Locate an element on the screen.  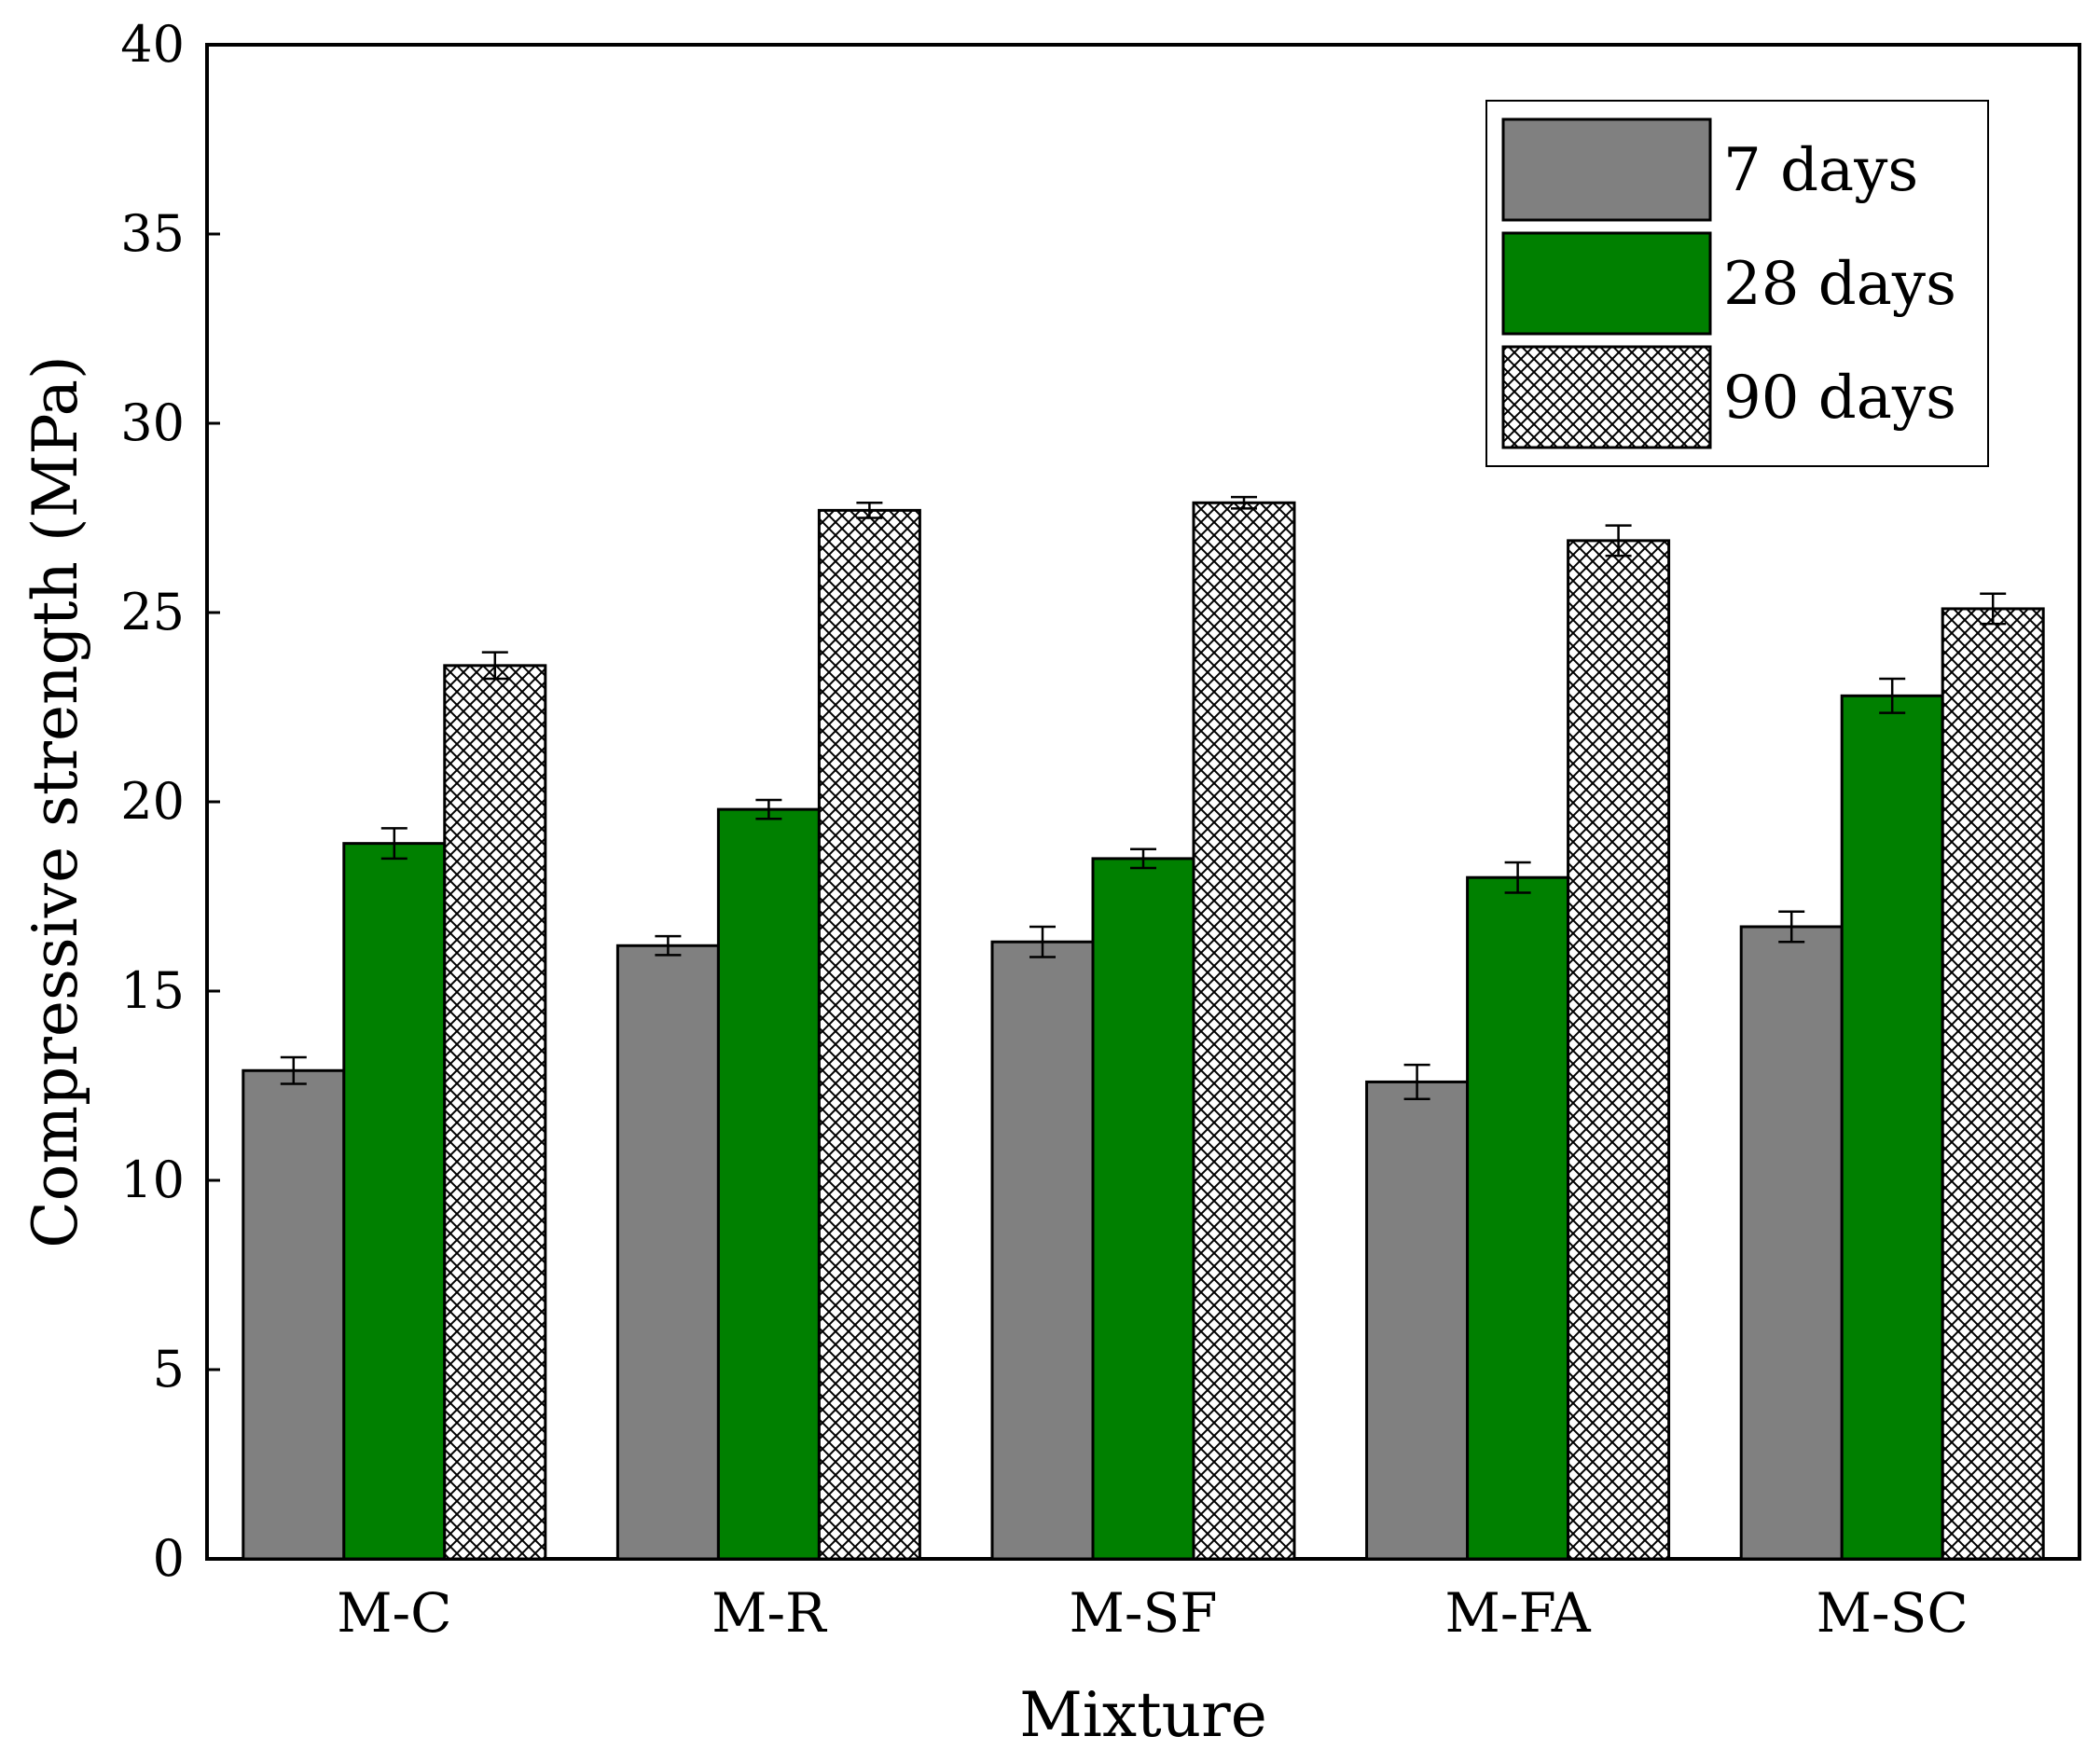
bar-m-sc-28-days is located at coordinates (1892, 1127).